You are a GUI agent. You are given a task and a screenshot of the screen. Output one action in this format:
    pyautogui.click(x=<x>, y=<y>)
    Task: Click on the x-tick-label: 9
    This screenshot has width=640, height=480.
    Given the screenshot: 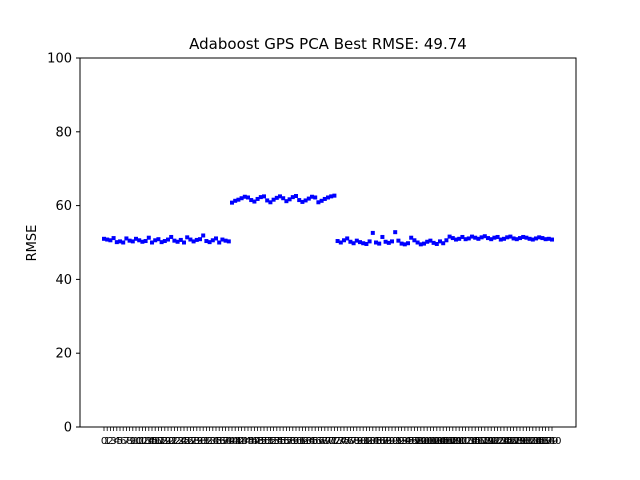 What is the action you would take?
    pyautogui.click(x=133, y=441)
    